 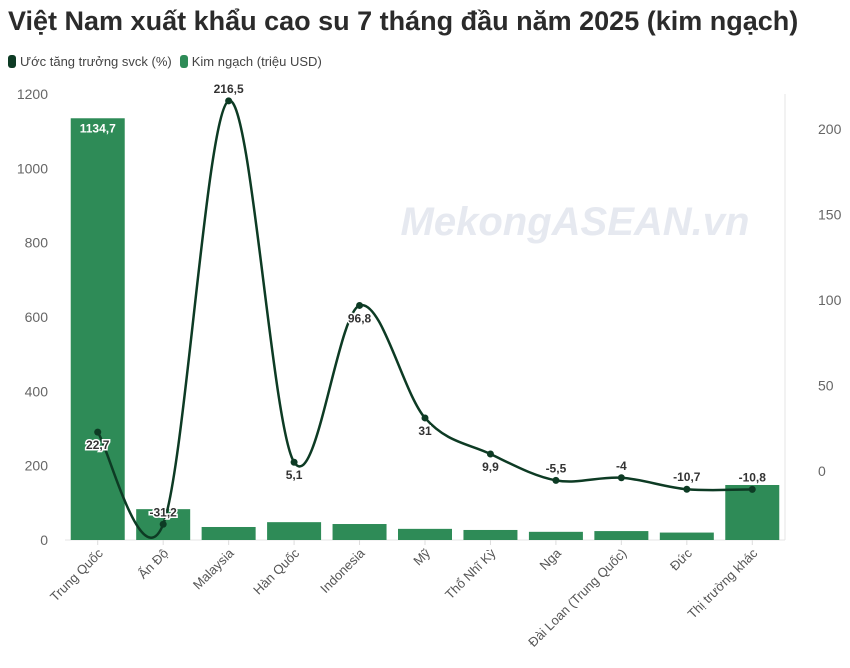 I want to click on left-axis-tick: 1200, so click(x=32, y=94).